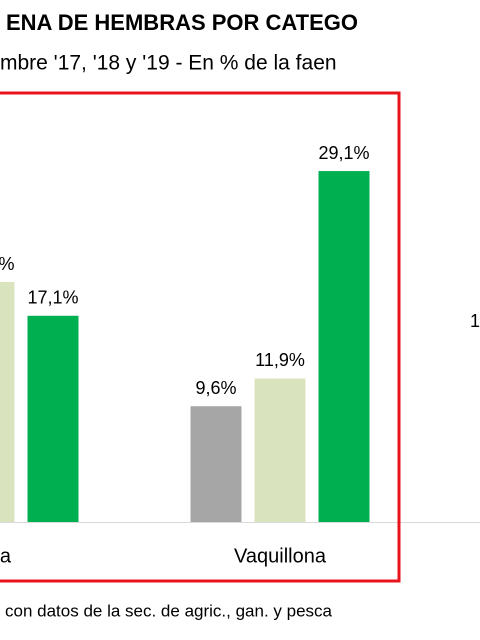 This screenshot has width=480, height=640. I want to click on data-label: 17,1%, so click(52, 298).